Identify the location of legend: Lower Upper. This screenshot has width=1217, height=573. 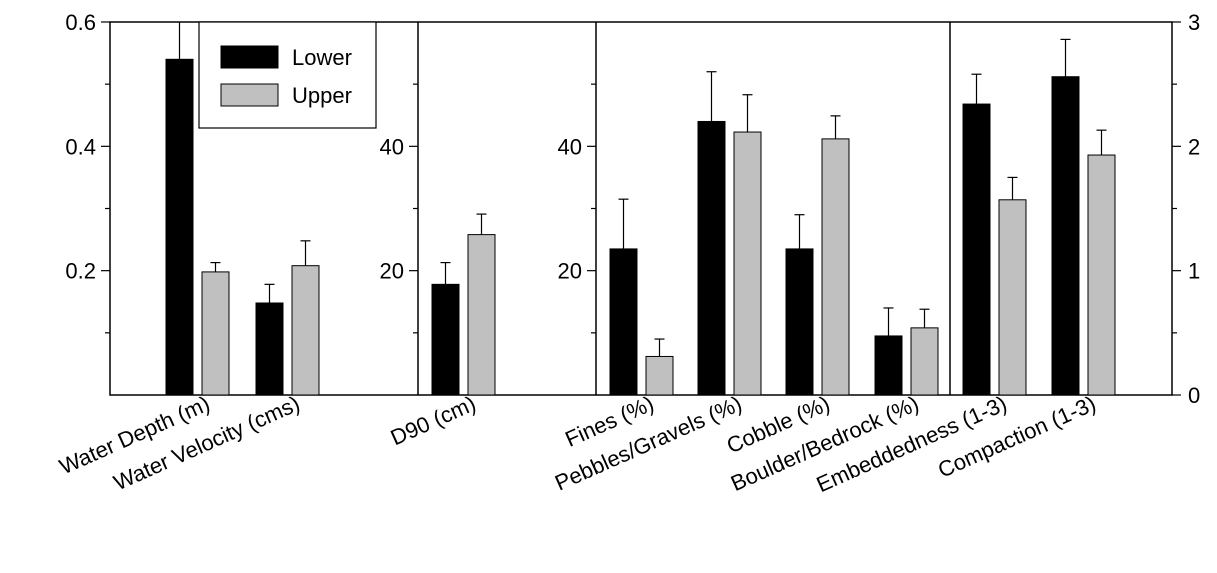
(287, 75).